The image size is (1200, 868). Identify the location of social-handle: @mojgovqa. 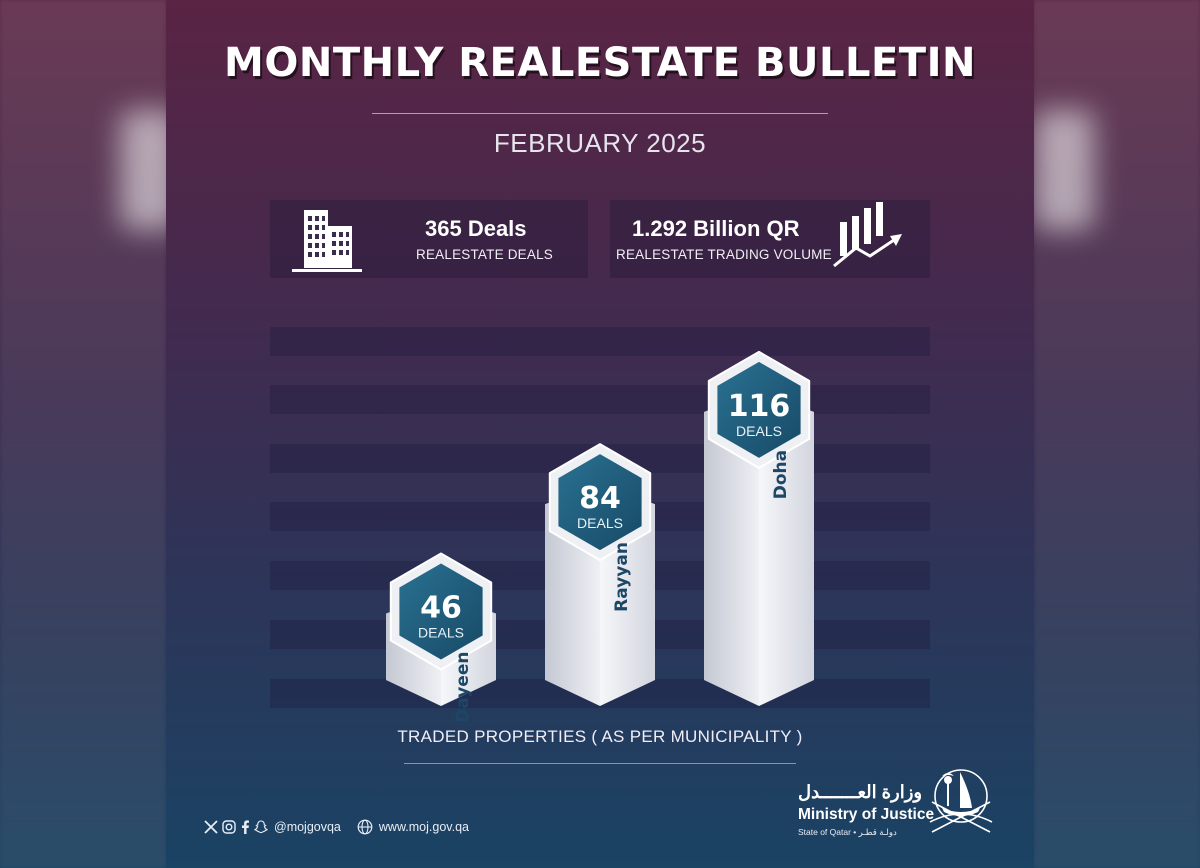
(307, 827).